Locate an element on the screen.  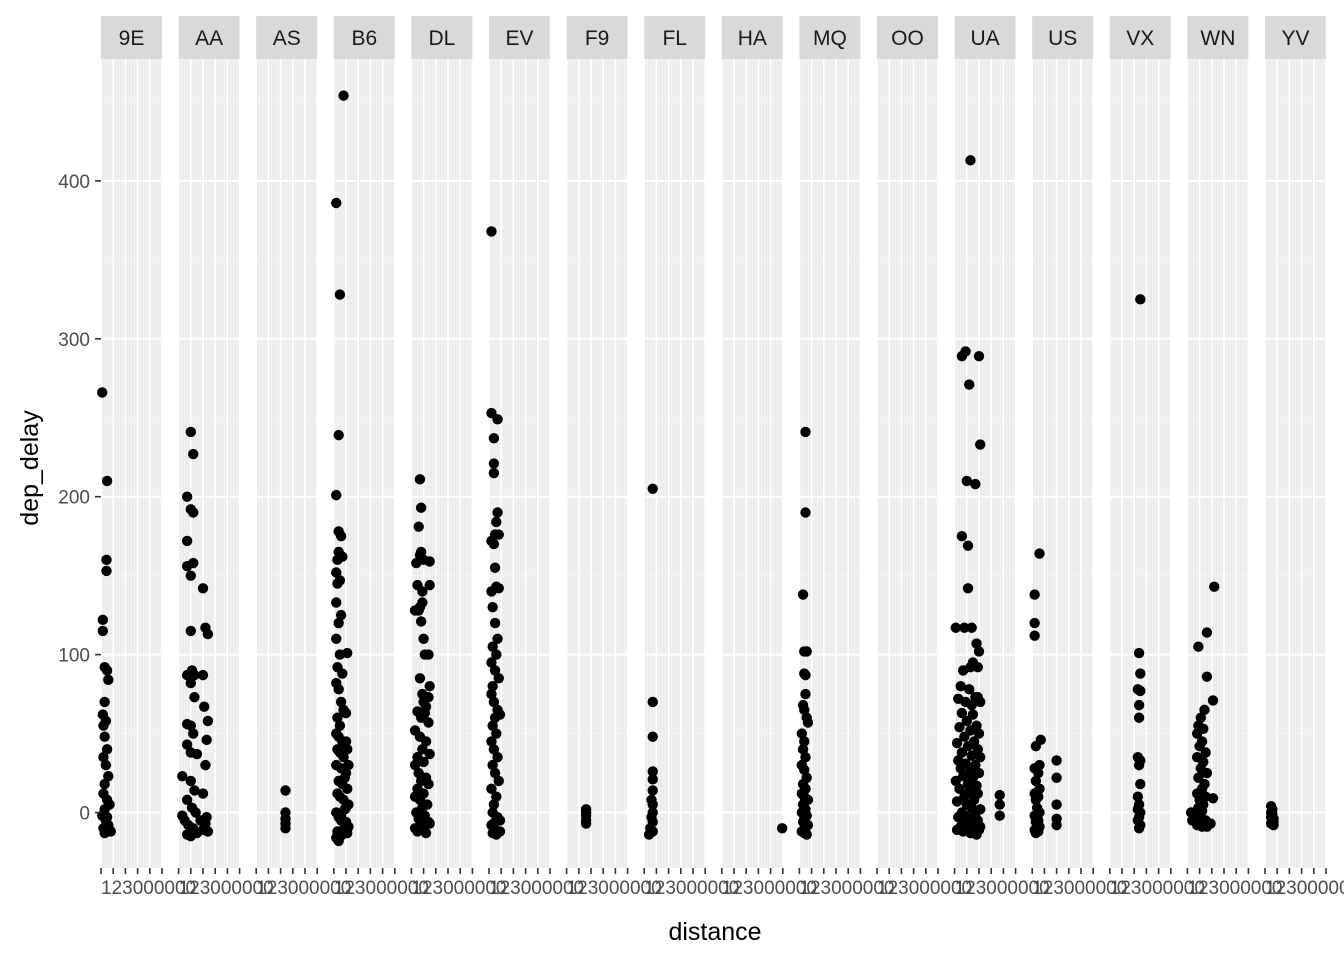
facet-strip-label: DL is located at coordinates (441, 38).